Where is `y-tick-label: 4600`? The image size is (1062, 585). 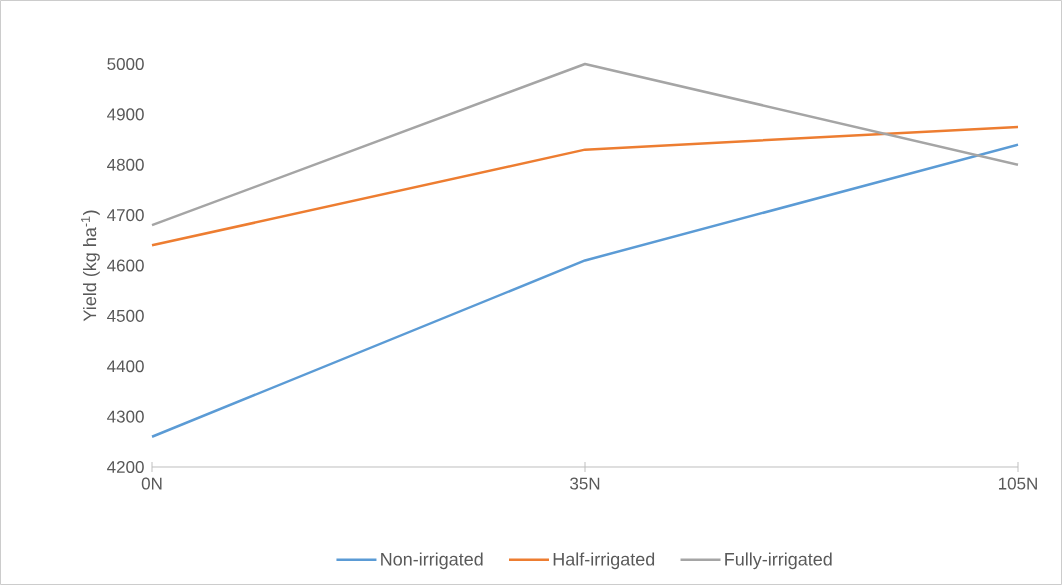 y-tick-label: 4600 is located at coordinates (125, 265).